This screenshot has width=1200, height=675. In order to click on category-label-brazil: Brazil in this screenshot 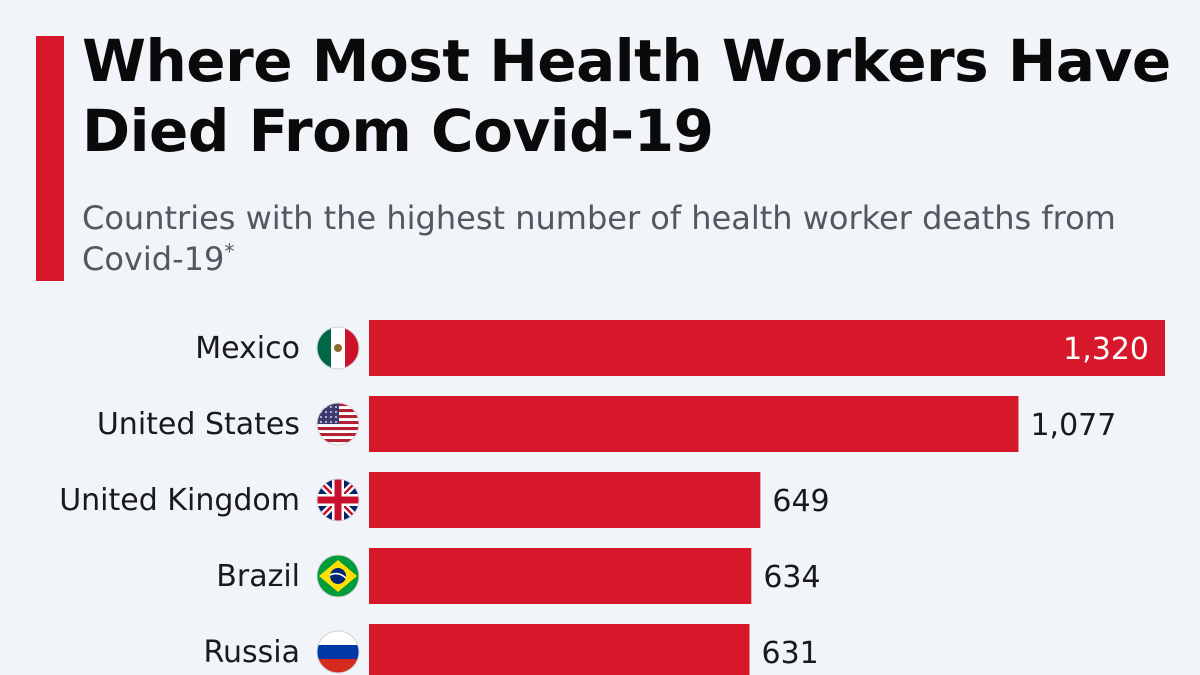, I will do `click(258, 576)`.